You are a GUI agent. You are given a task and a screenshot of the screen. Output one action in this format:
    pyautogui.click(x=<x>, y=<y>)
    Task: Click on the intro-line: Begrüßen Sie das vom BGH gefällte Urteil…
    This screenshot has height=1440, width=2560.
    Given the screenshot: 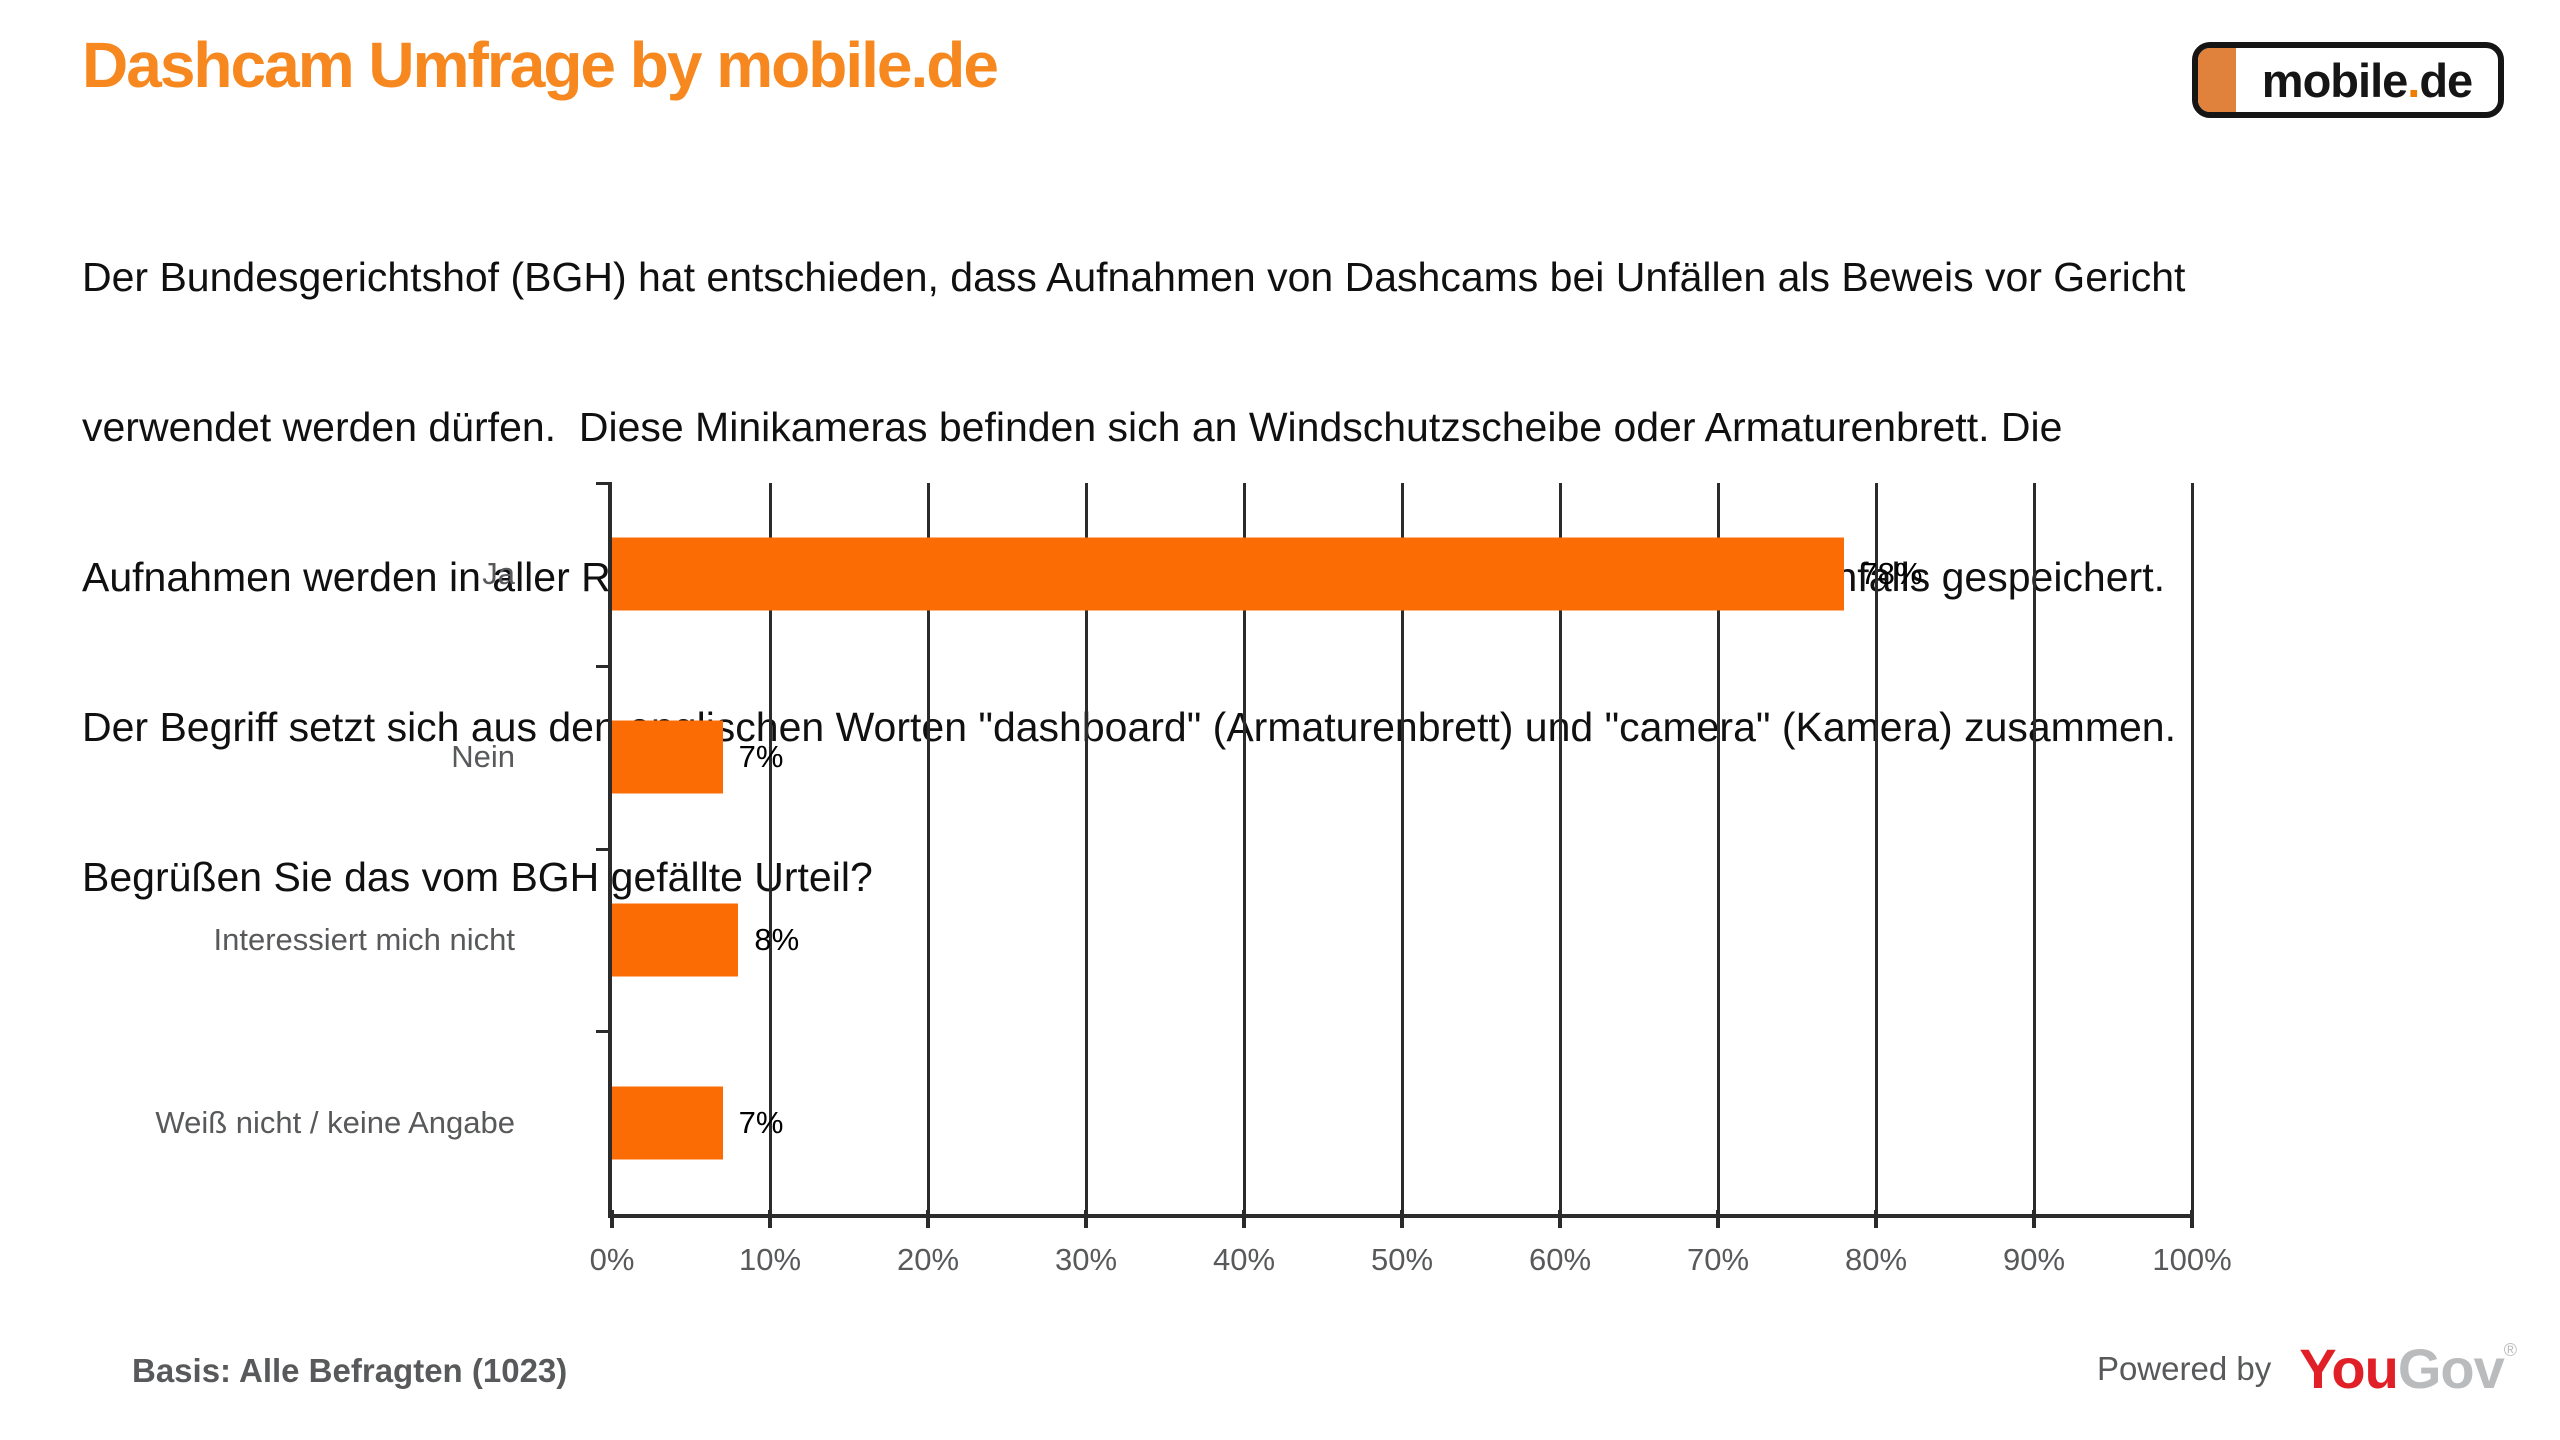 What is the action you would take?
    pyautogui.click(x=477, y=877)
    